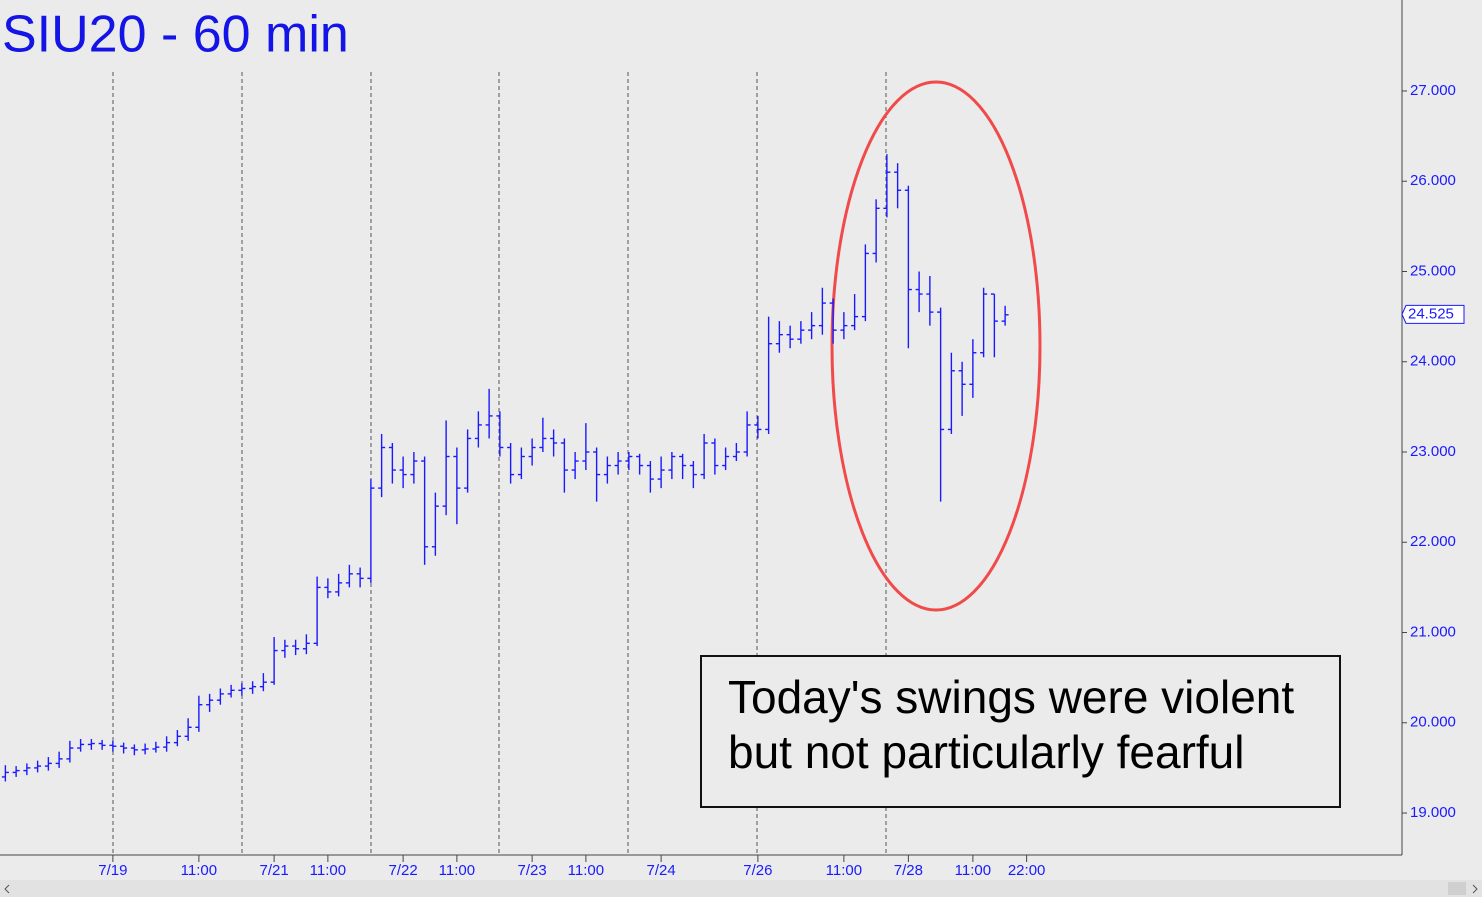 This screenshot has height=897, width=1482. What do you see at coordinates (1431, 313) in the screenshot?
I see `last-price-label: 24.525` at bounding box center [1431, 313].